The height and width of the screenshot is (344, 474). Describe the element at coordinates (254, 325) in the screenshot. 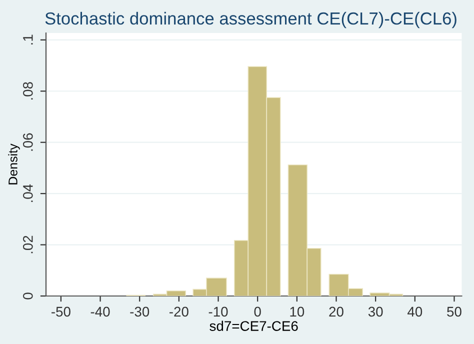

I see `x-axis-title: sd7=CE7-CE6` at that location.